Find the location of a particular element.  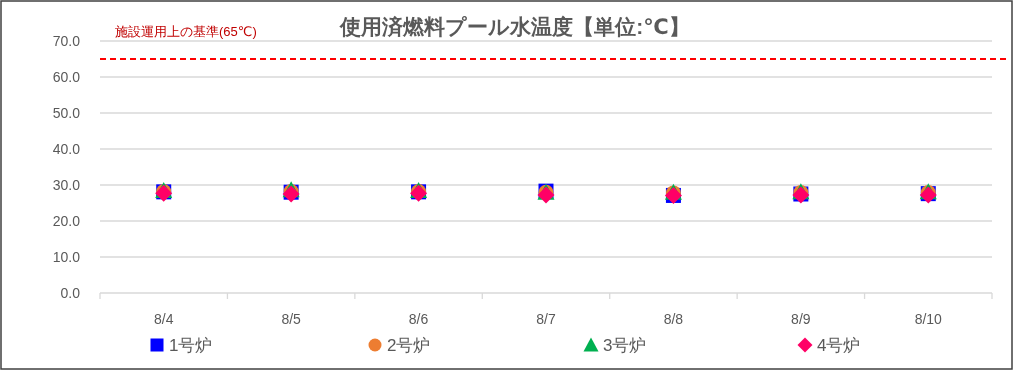

ref-line-label: 施設運用上の基準(65℃) is located at coordinates (186, 31).